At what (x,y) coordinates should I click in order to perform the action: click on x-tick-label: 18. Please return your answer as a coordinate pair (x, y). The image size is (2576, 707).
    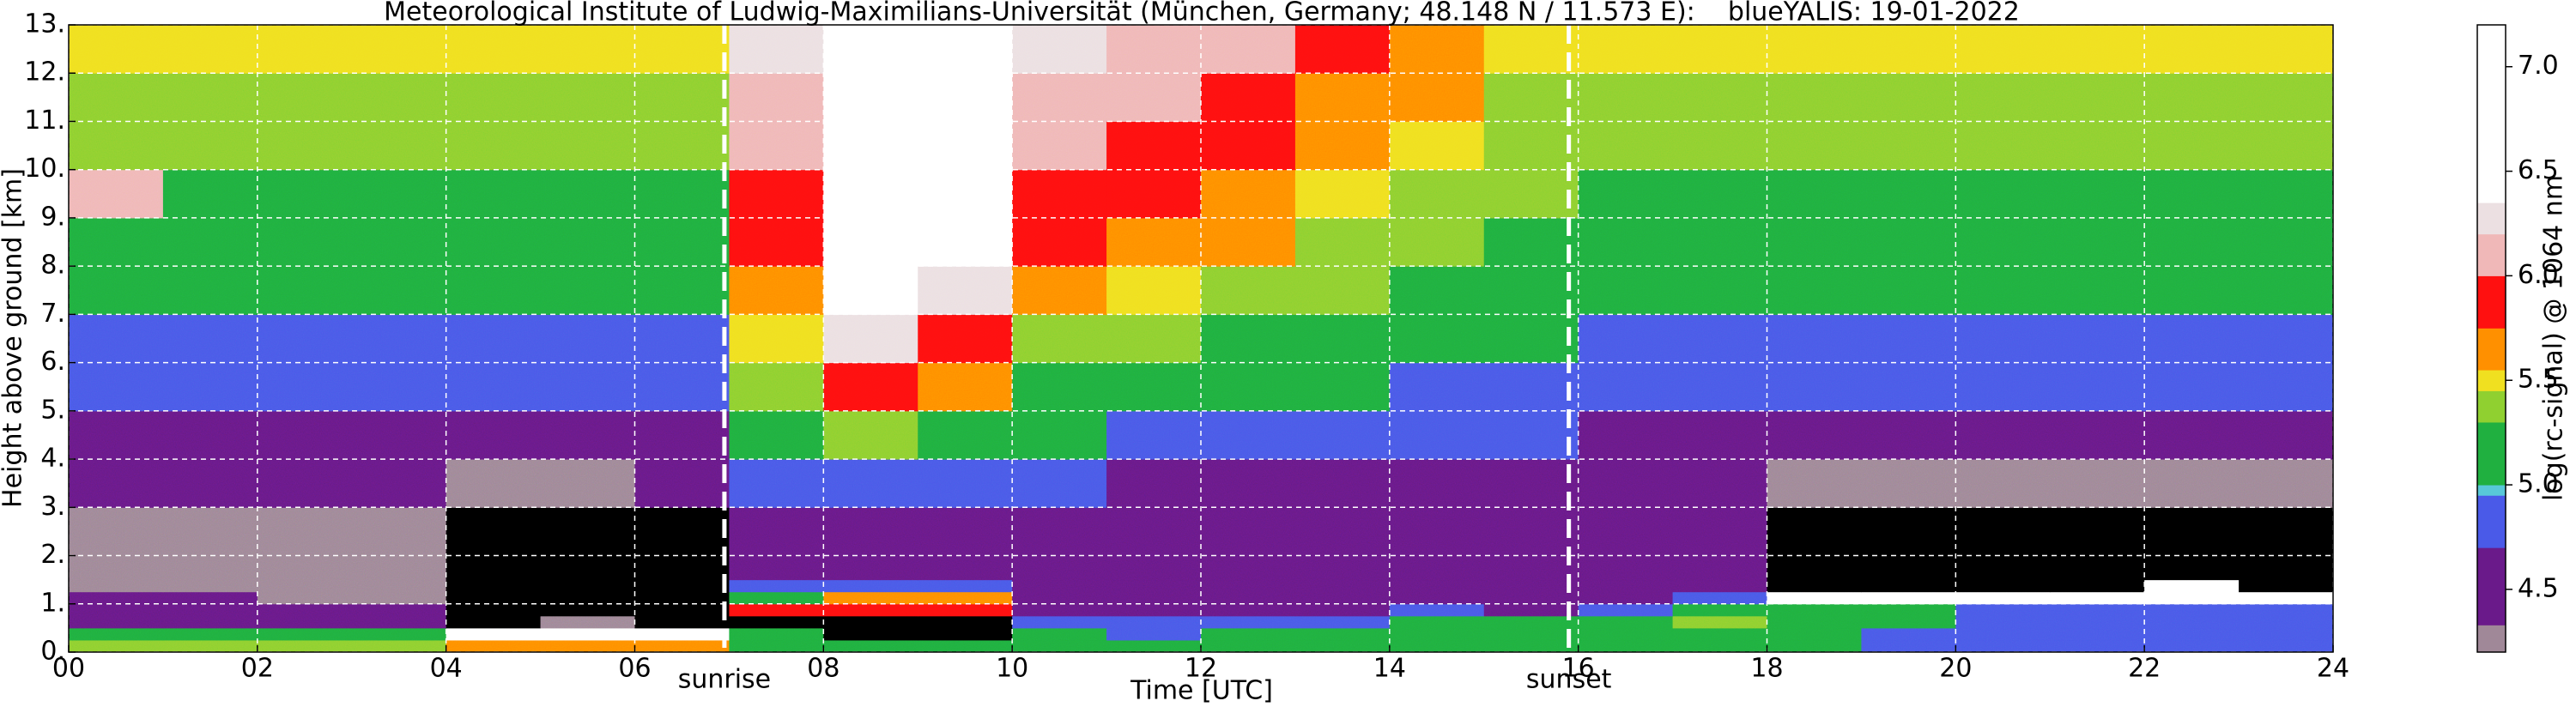
    Looking at the image, I should click on (1766, 669).